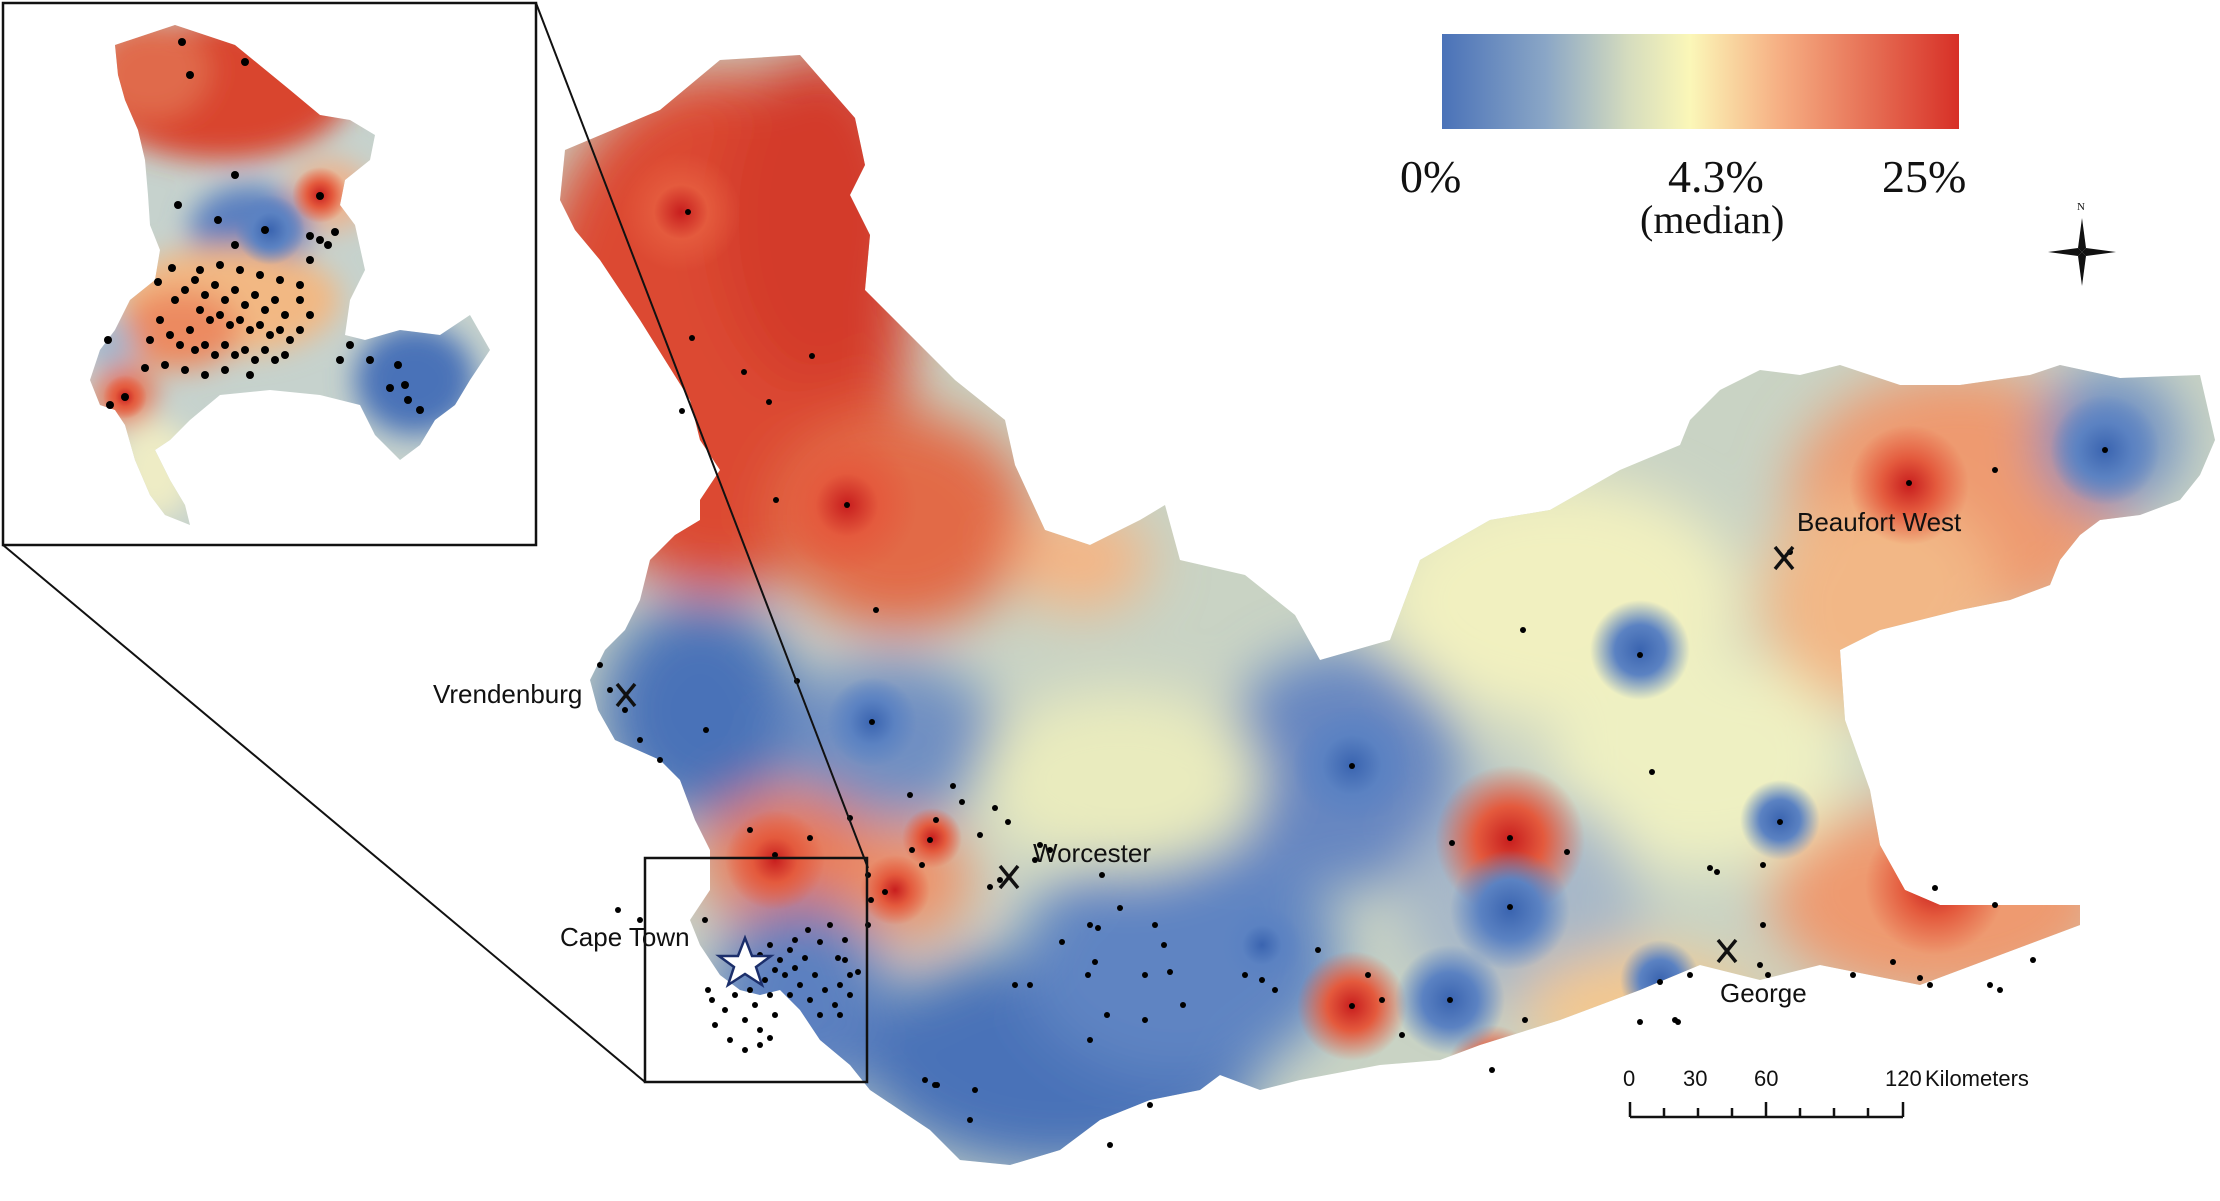 The width and height of the screenshot is (2220, 1201). I want to click on city-label-worcester: Worcester, so click(1092, 853).